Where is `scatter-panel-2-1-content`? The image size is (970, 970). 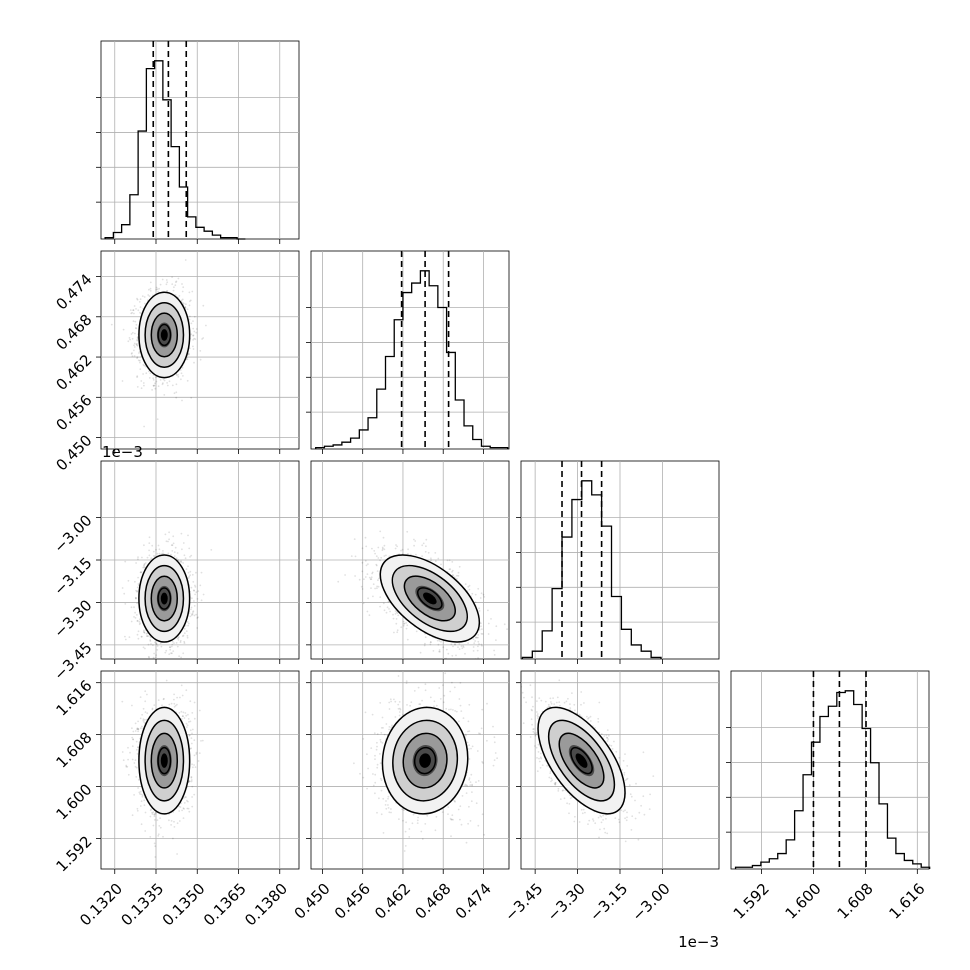
scatter-panel-2-1-content is located at coordinates (422, 600).